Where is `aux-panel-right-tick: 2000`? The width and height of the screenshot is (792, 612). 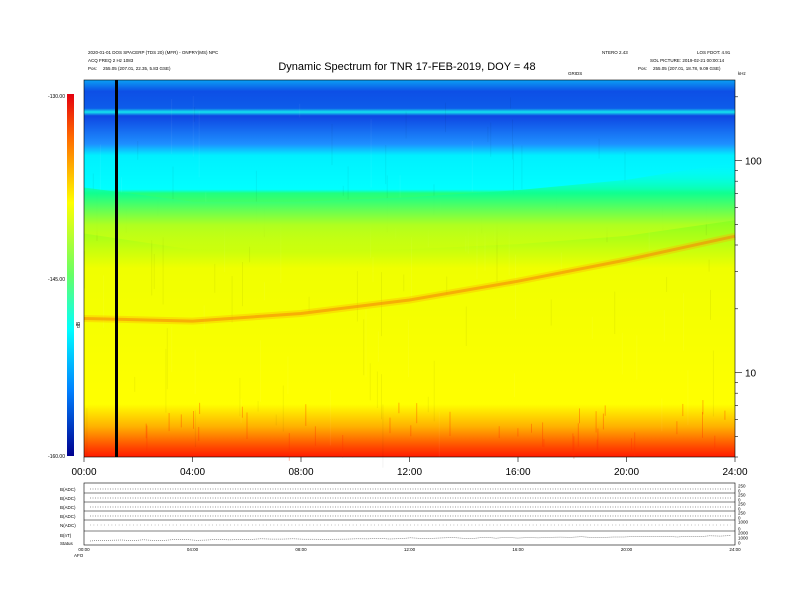
aux-panel-right-tick: 2000 is located at coordinates (743, 533).